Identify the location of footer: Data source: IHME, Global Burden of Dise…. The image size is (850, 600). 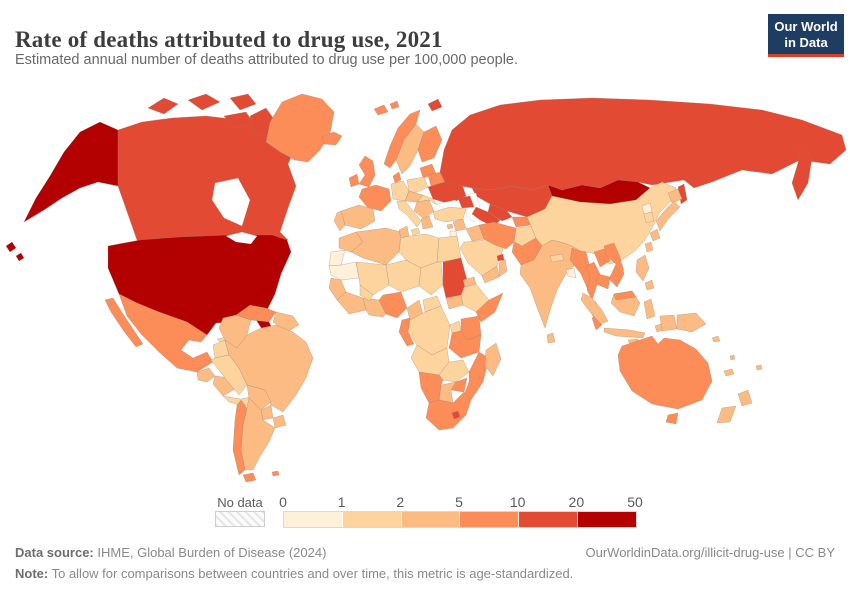
(425, 552).